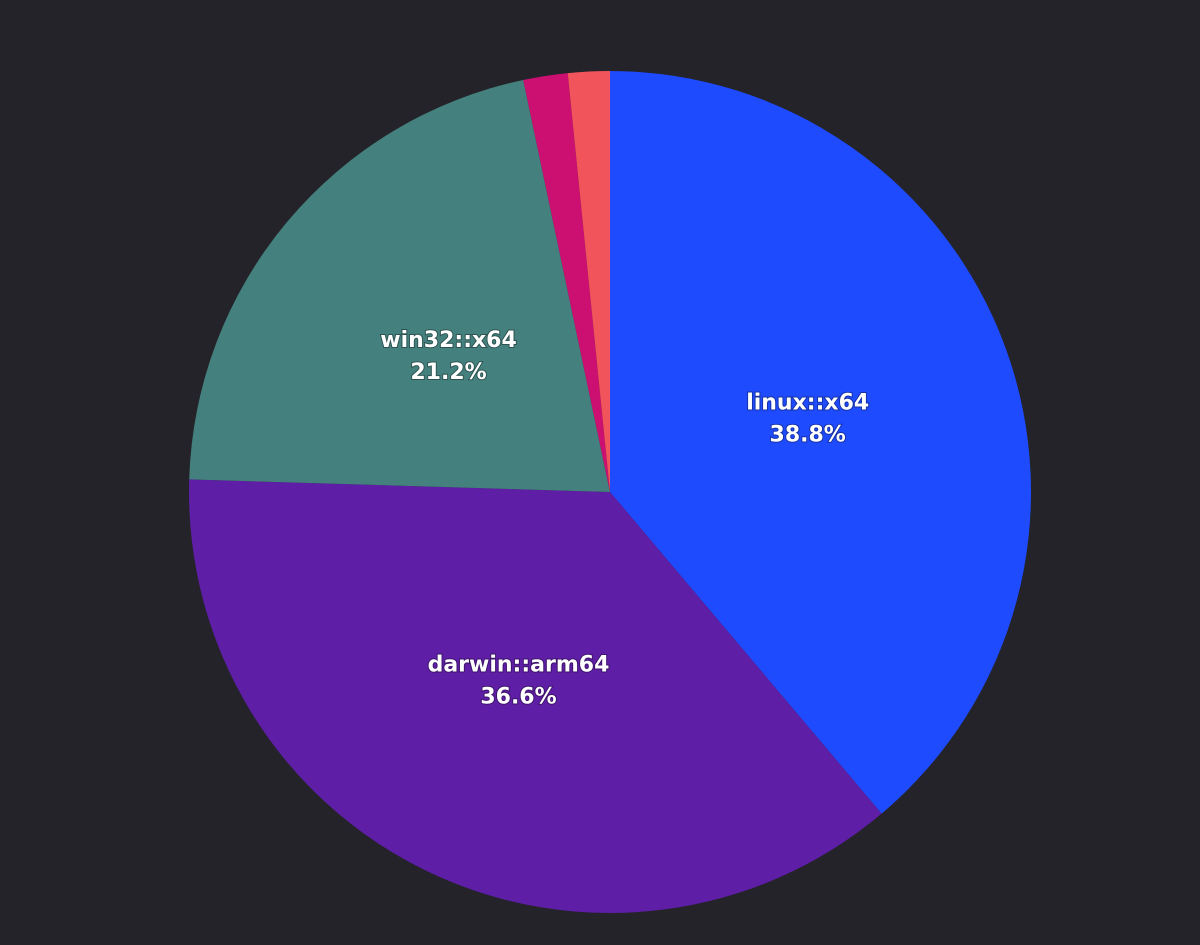 The image size is (1200, 945). Describe the element at coordinates (519, 665) in the screenshot. I see `slice-label: darwin::arm64` at that location.